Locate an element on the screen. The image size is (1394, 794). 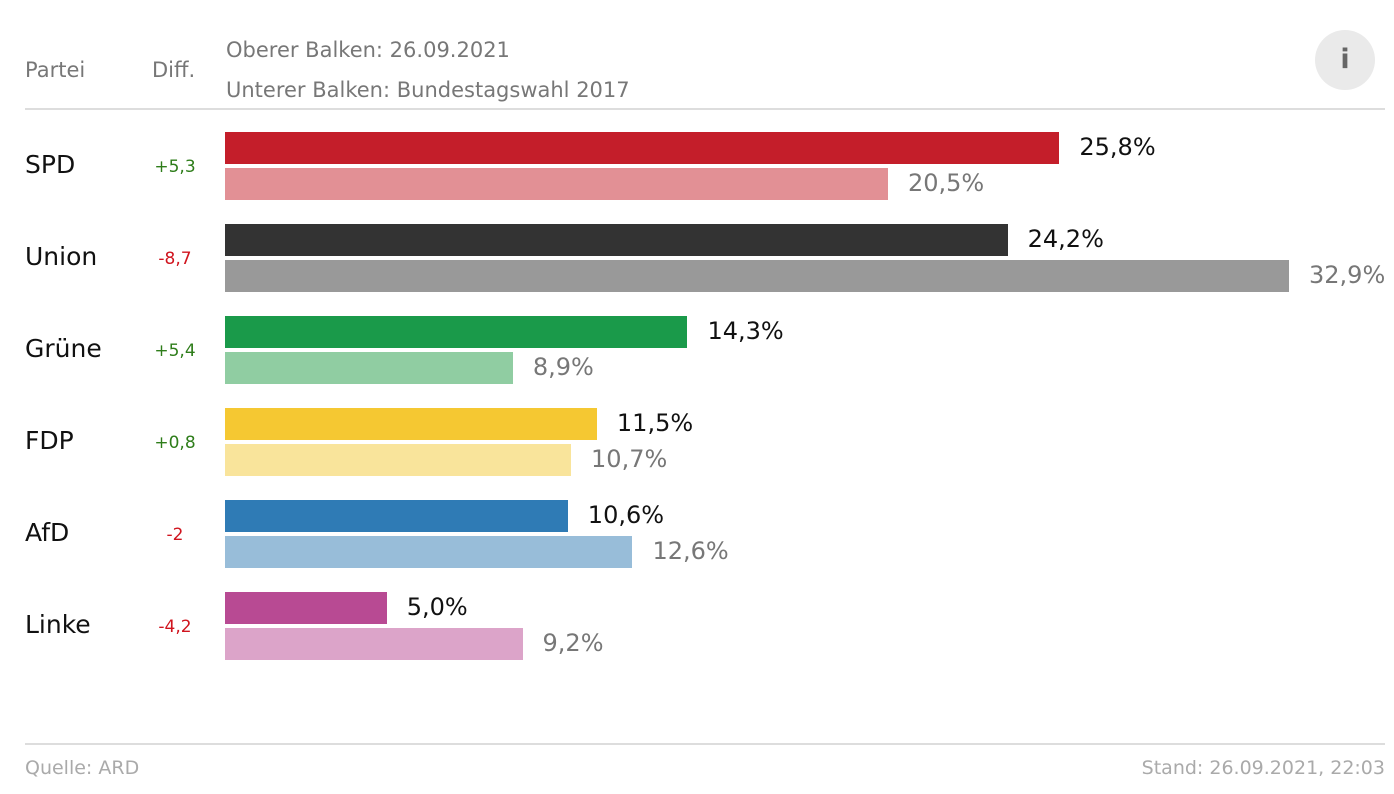
value-label-current: 14,3% is located at coordinates (745, 331).